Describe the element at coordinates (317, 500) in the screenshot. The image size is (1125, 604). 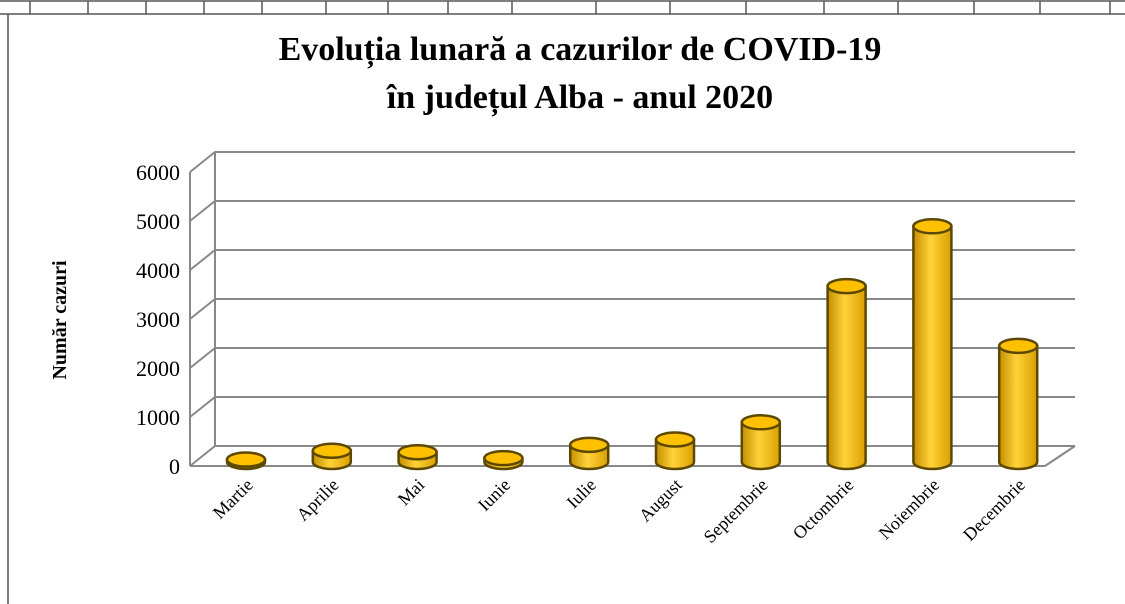
I see `x-tick-label: Aprilie` at that location.